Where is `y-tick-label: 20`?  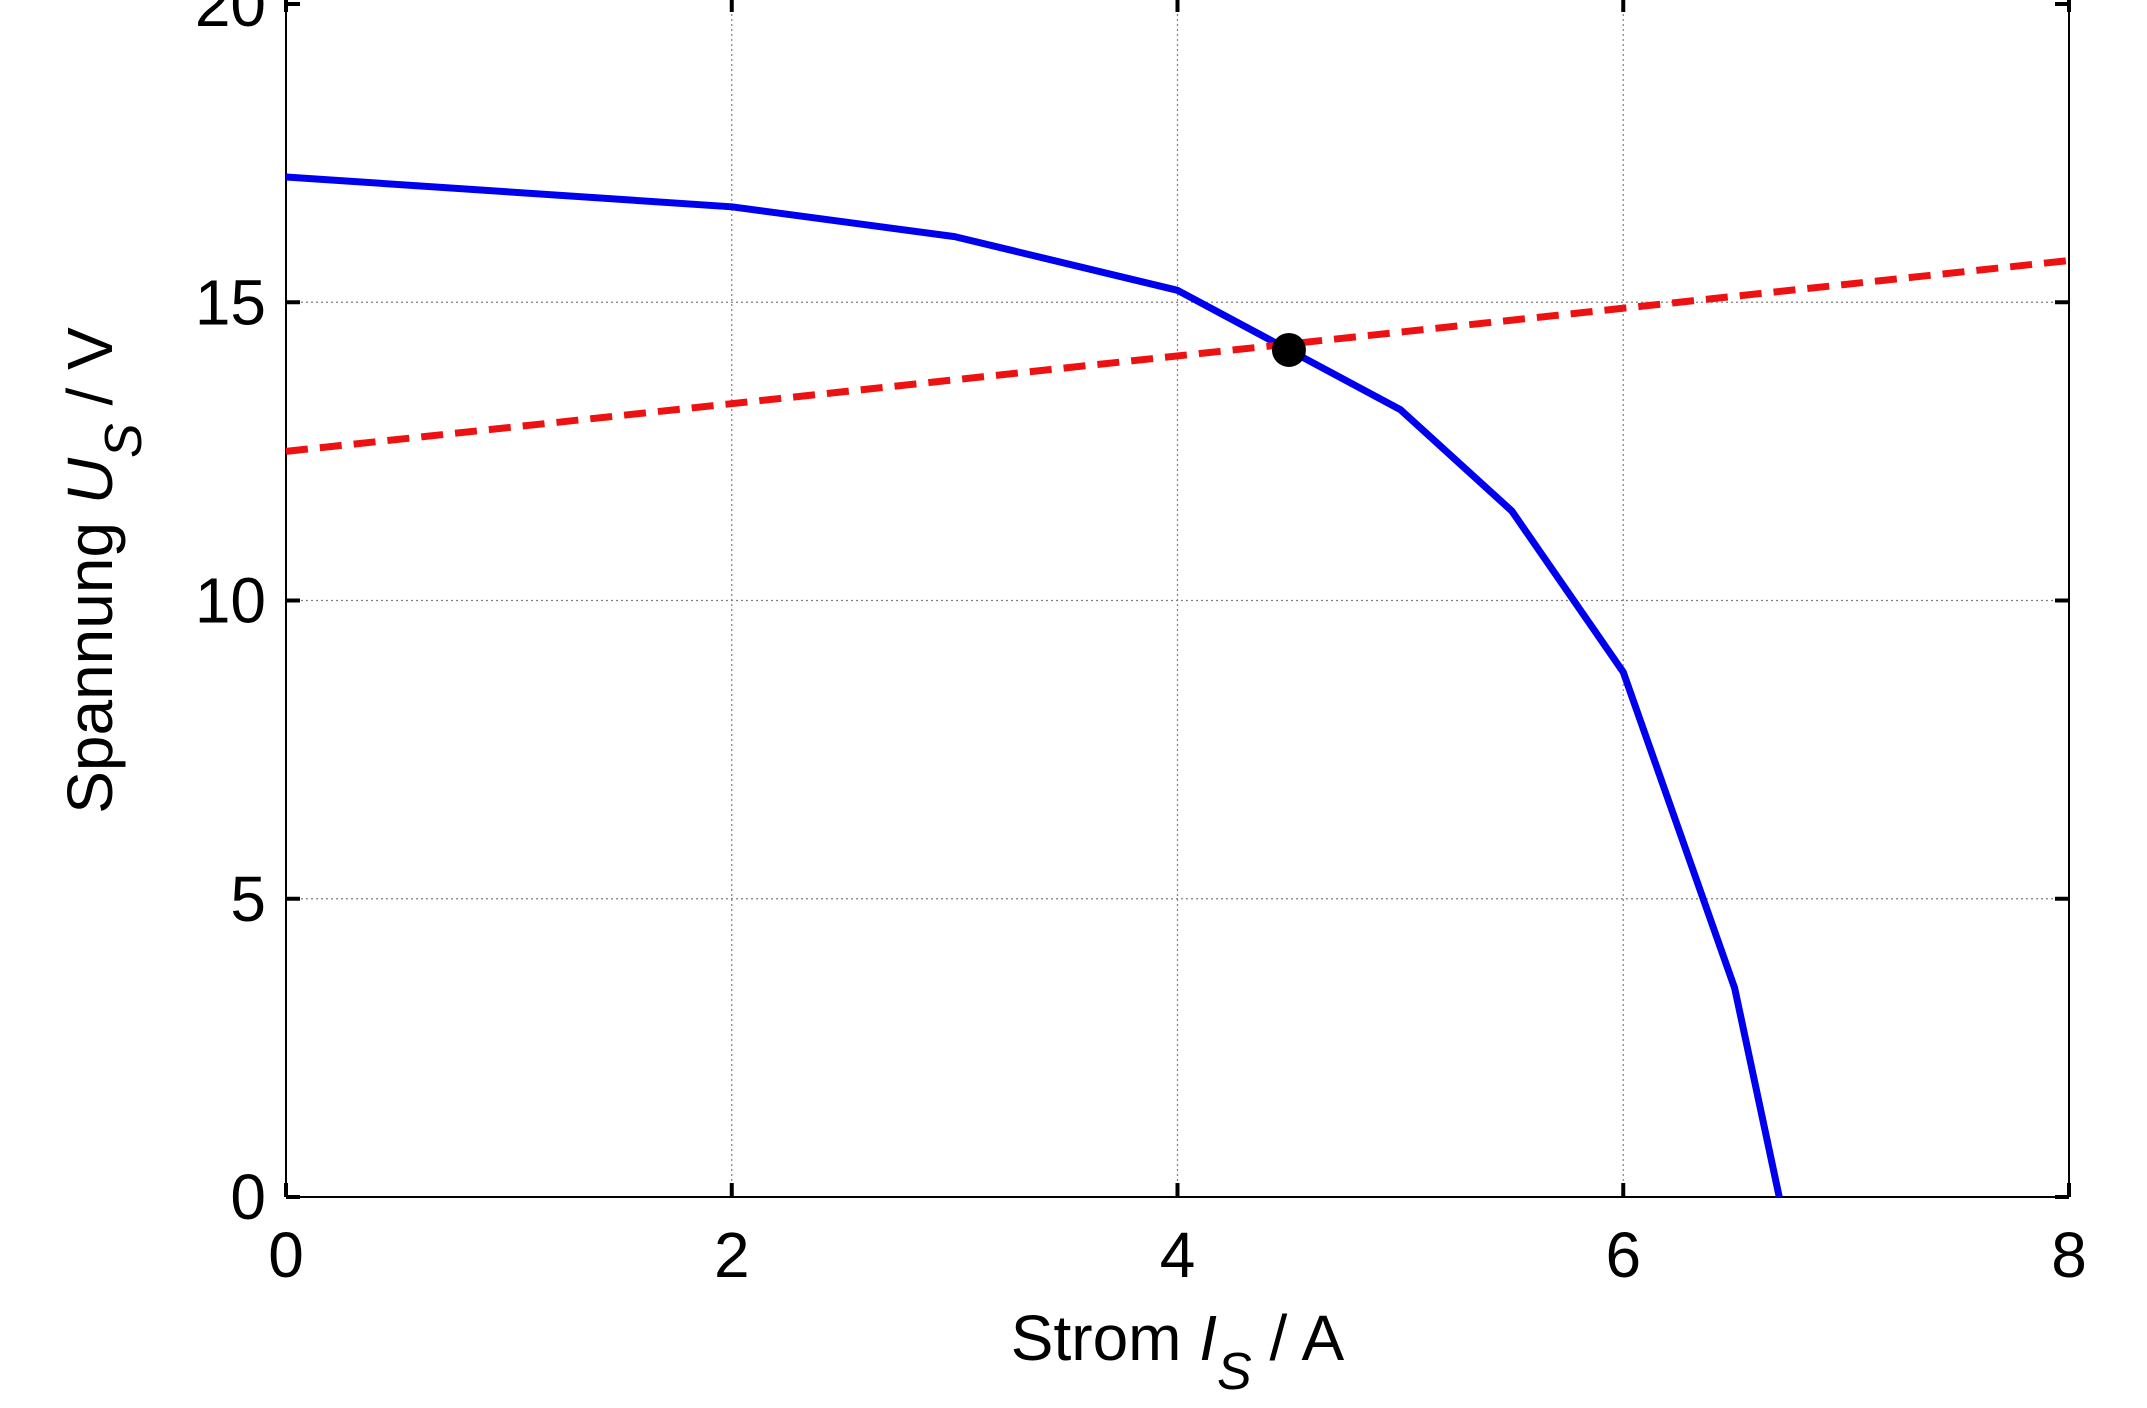 y-tick-label: 20 is located at coordinates (230, 20).